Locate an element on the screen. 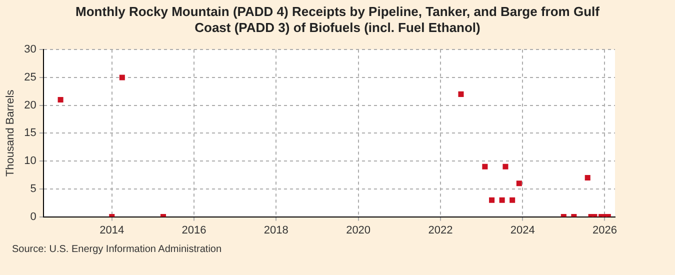 The image size is (675, 275). y-tick-label: 10 is located at coordinates (30, 161).